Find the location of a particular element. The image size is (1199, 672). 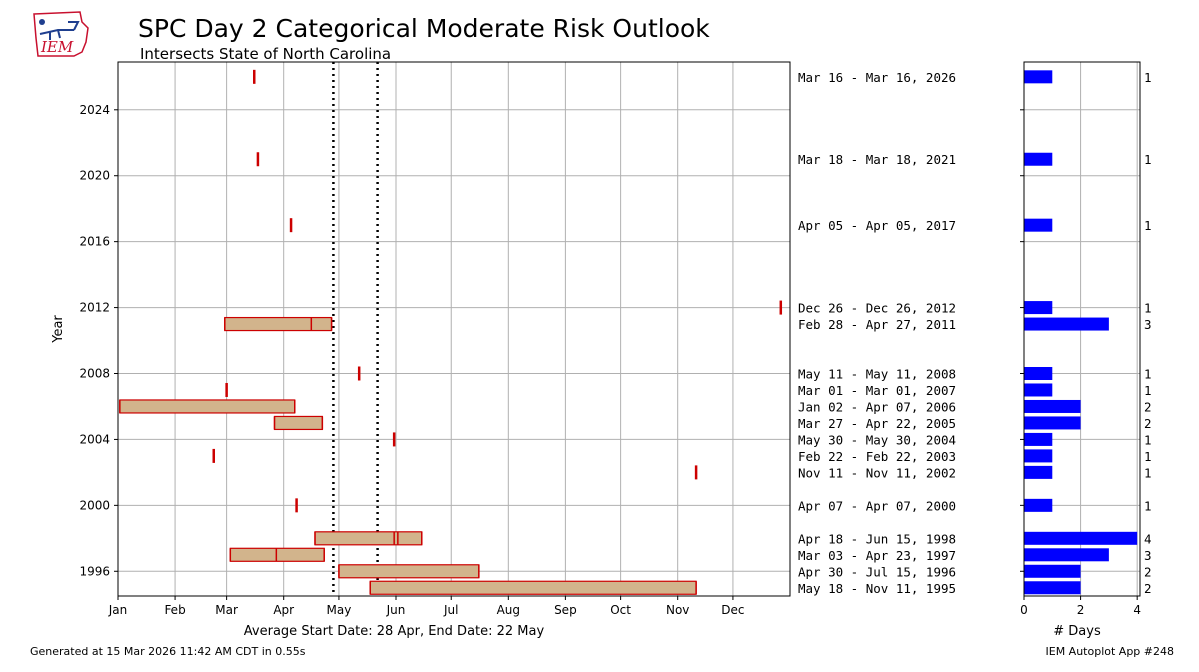

x-tick-label: Apr is located at coordinates (283, 610).